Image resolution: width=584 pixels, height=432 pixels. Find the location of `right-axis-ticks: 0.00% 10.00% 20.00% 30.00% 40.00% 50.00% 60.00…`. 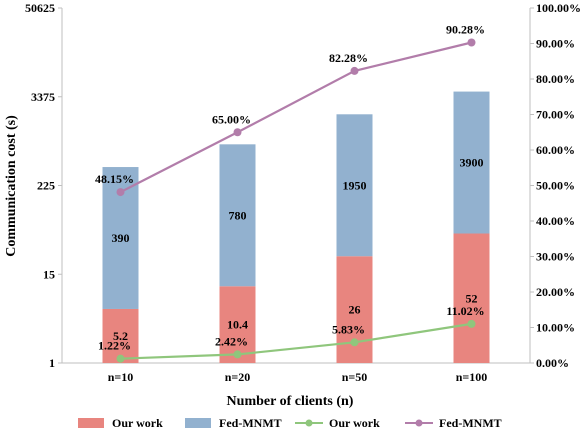

right-axis-ticks: 0.00% 10.00% 20.00% 30.00% 40.00% 50.00% 60.00… is located at coordinates (555, 185).